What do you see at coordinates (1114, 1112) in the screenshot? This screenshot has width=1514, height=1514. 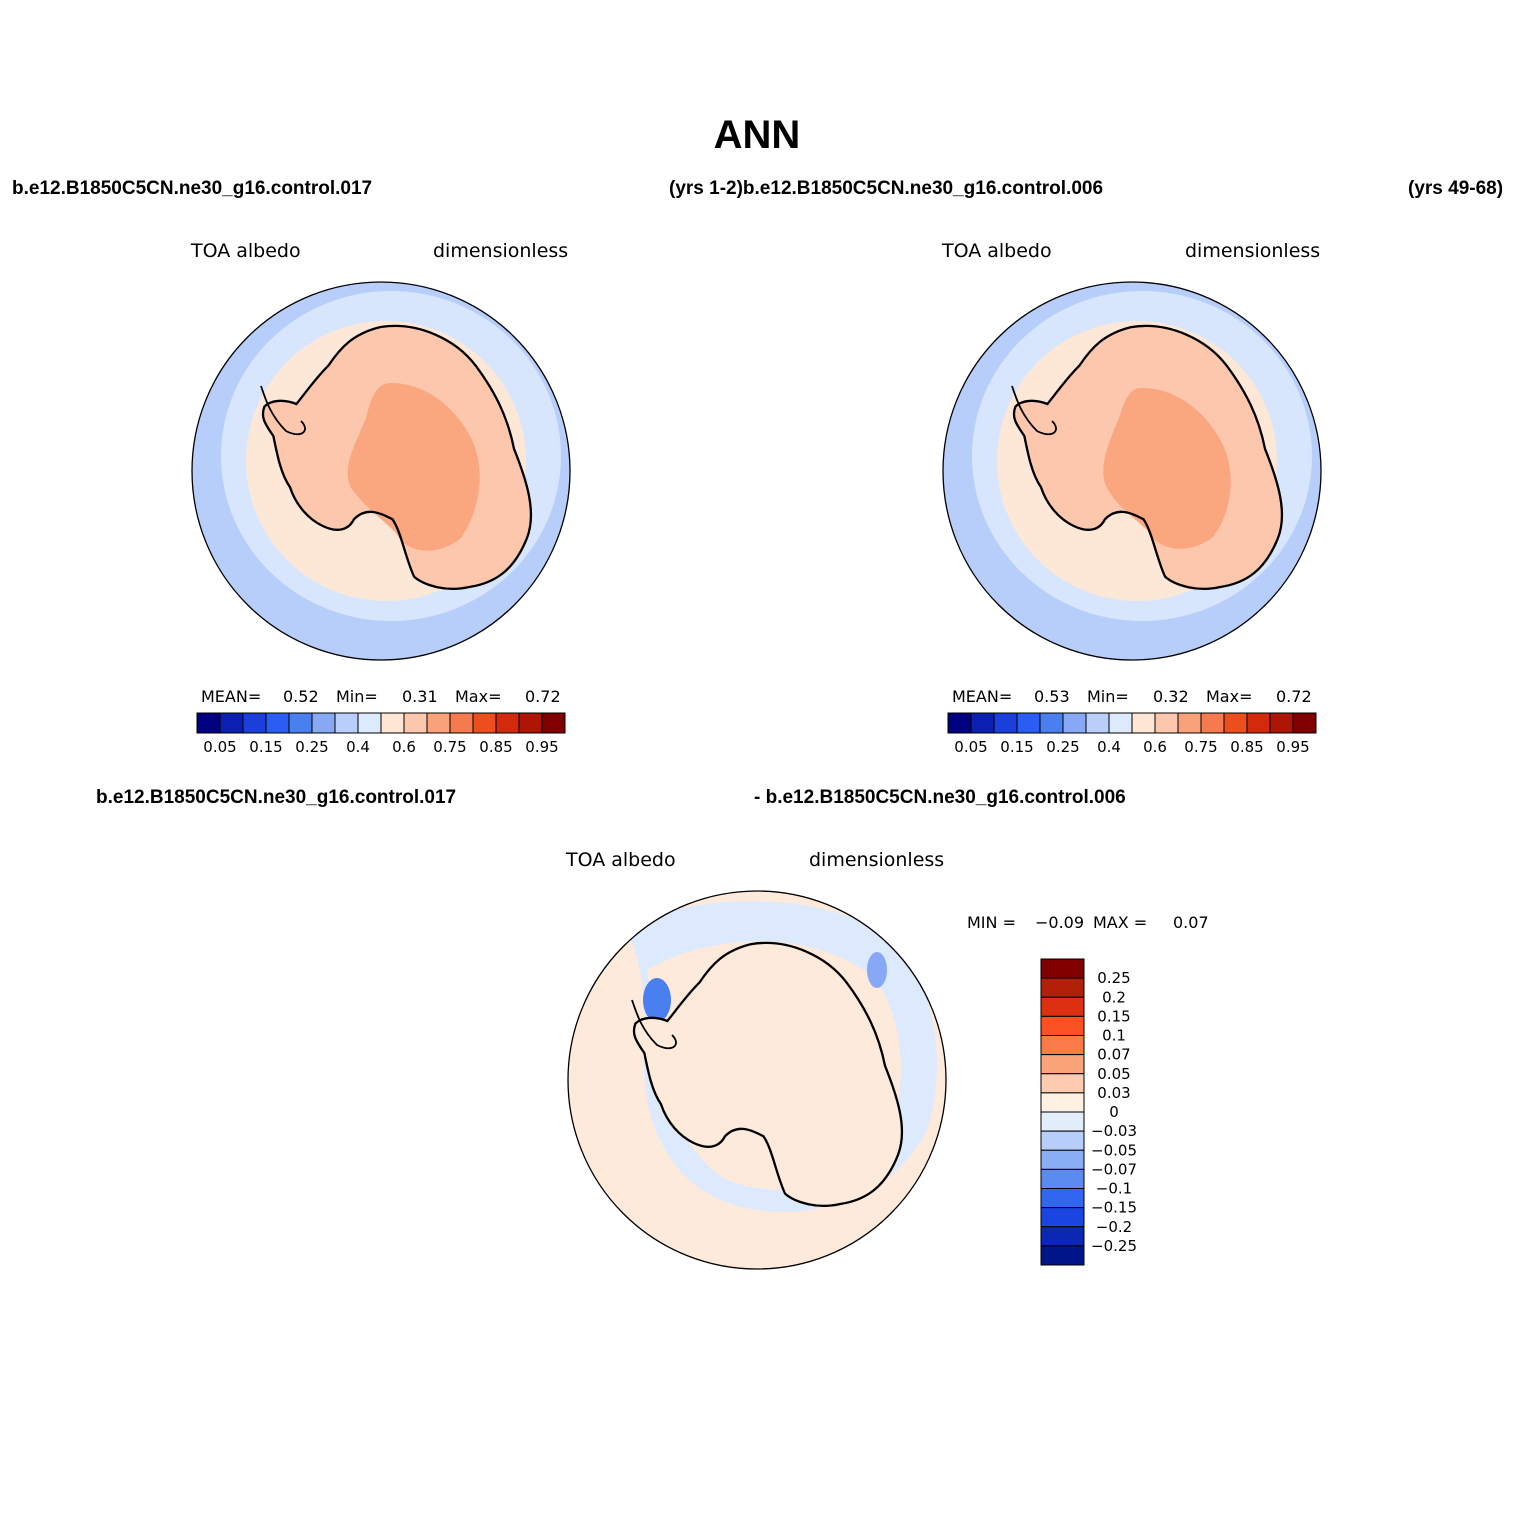 I see `colorbar-tick-label: 0` at bounding box center [1114, 1112].